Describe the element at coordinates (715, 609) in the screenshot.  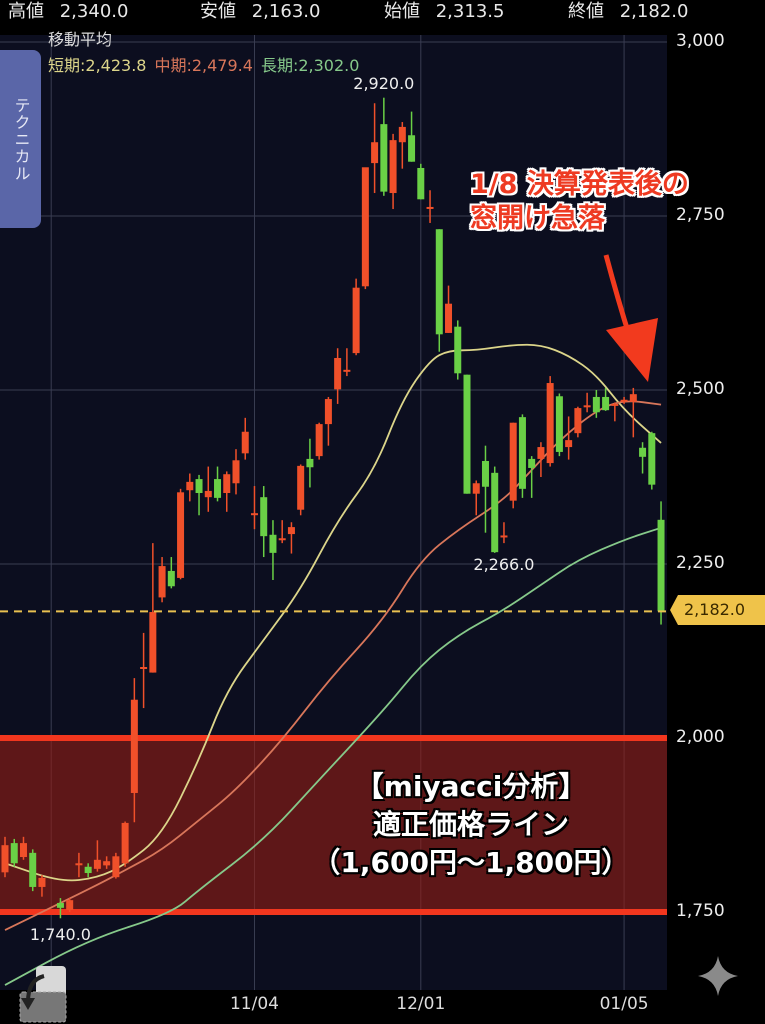
I see `last-price-value: 2,182.0` at that location.